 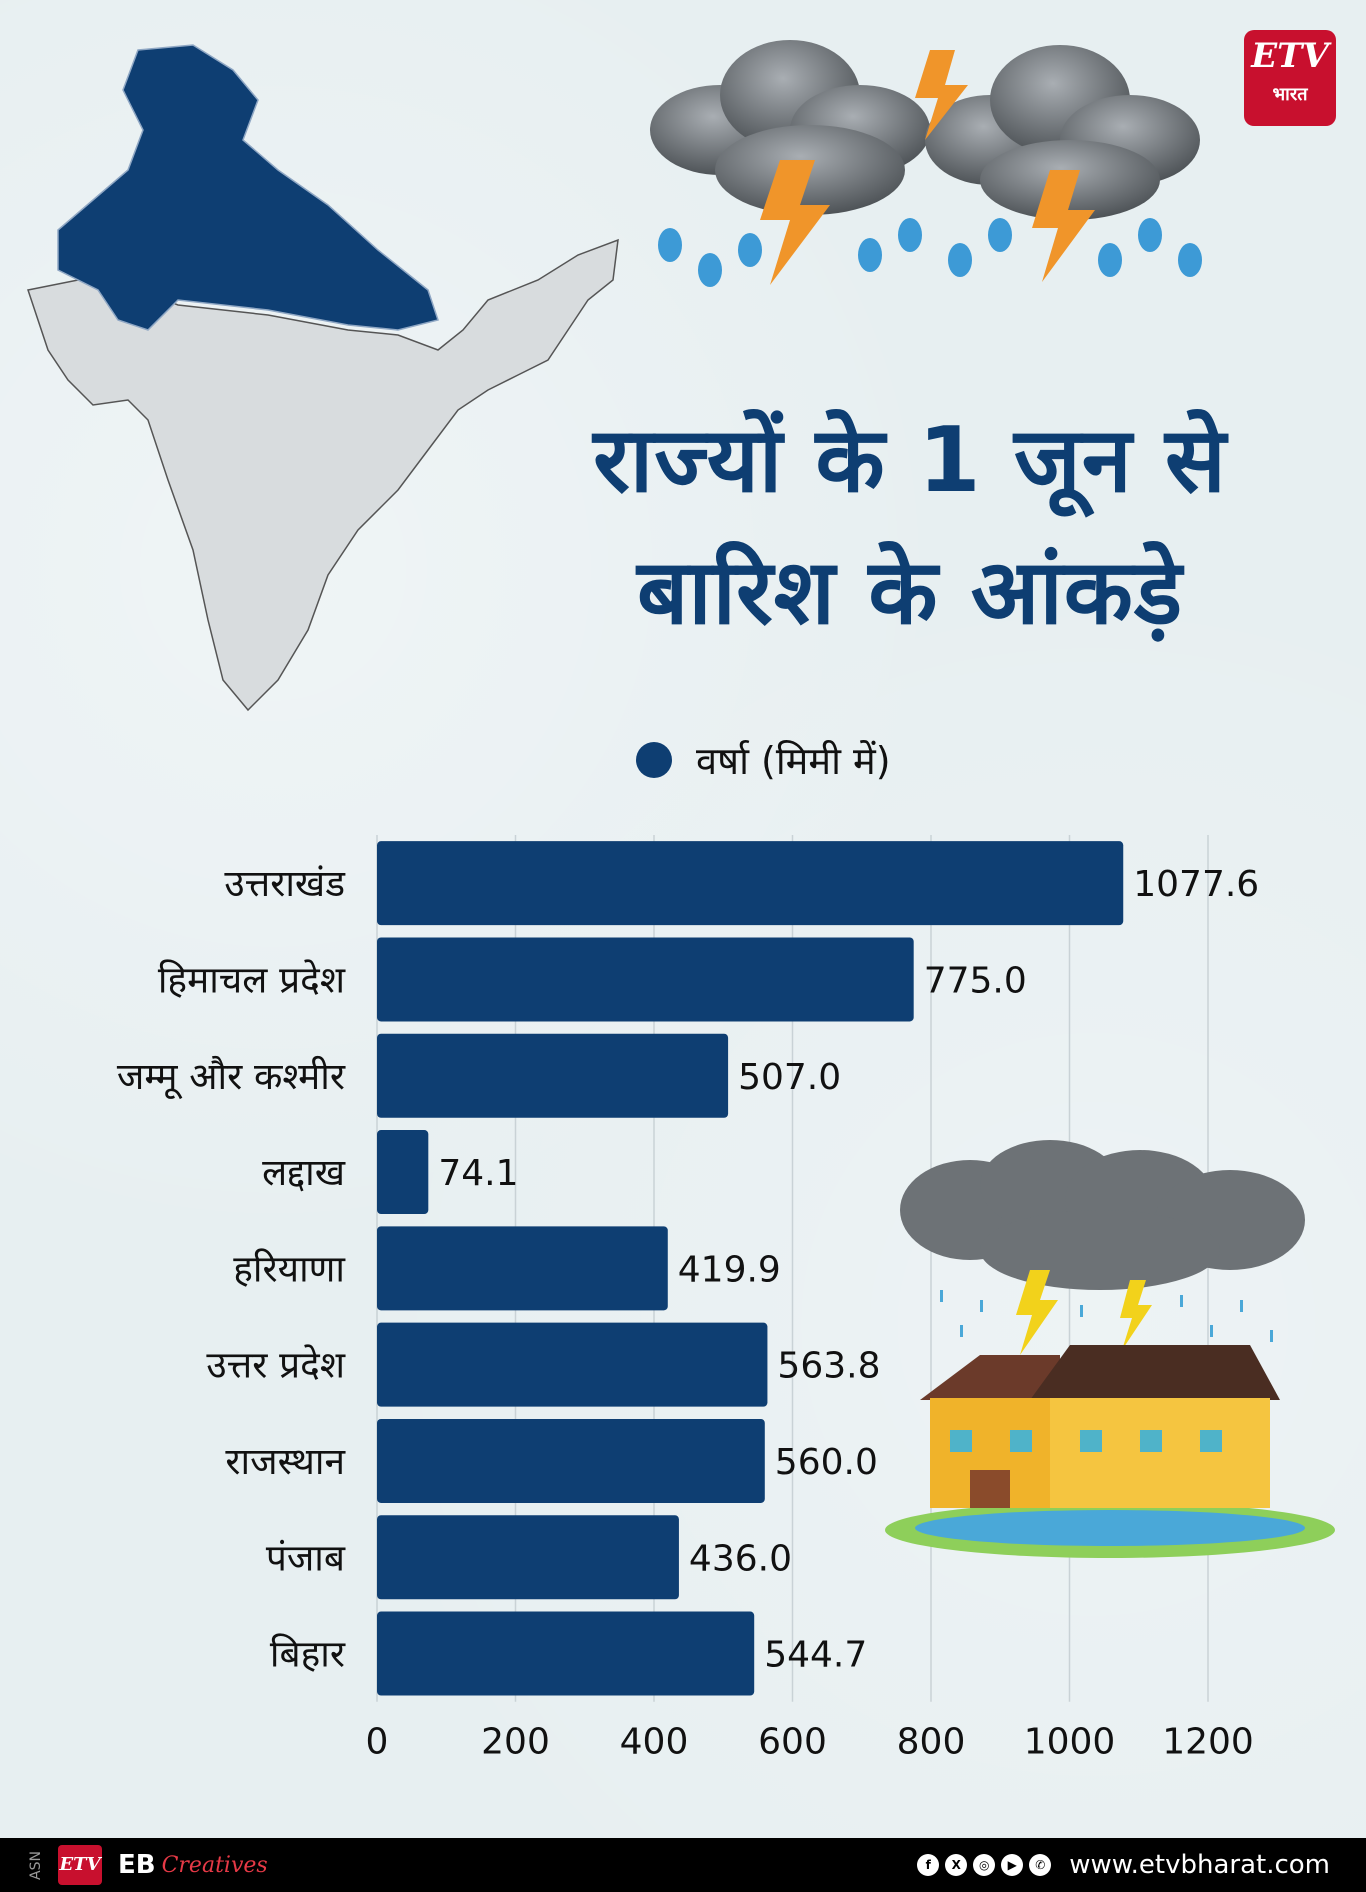 I want to click on chart-legend: वर्षा (मिमी में), so click(x=763, y=760).